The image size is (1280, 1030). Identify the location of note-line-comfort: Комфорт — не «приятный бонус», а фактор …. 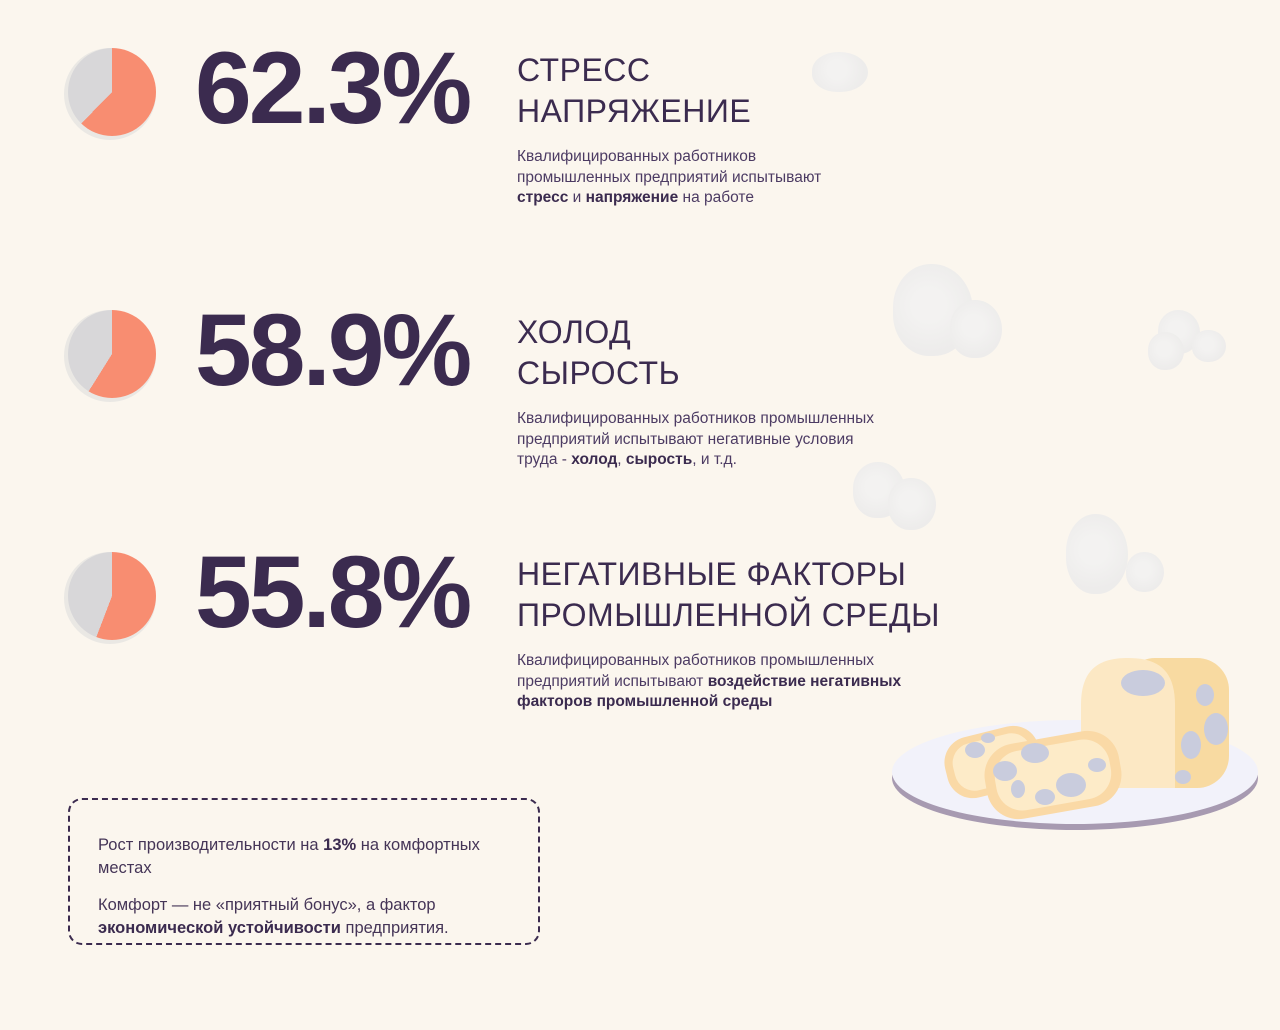
(273, 916).